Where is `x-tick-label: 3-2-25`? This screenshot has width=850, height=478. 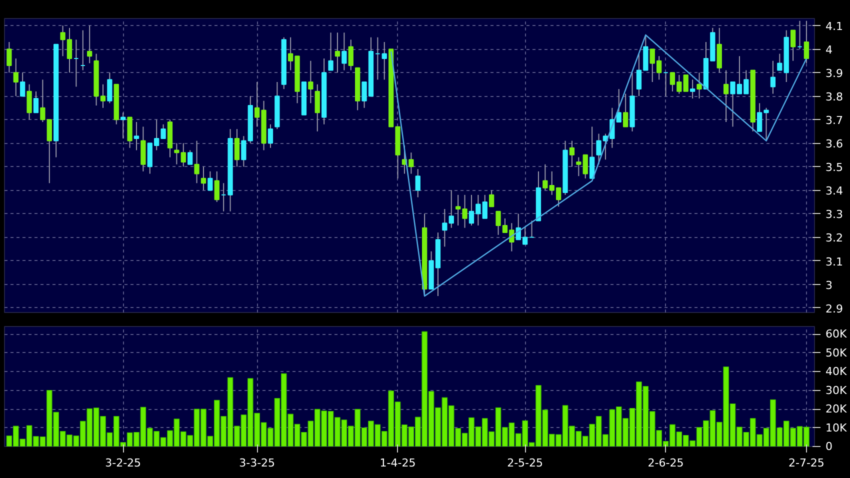 x-tick-label: 3-2-25 is located at coordinates (123, 463).